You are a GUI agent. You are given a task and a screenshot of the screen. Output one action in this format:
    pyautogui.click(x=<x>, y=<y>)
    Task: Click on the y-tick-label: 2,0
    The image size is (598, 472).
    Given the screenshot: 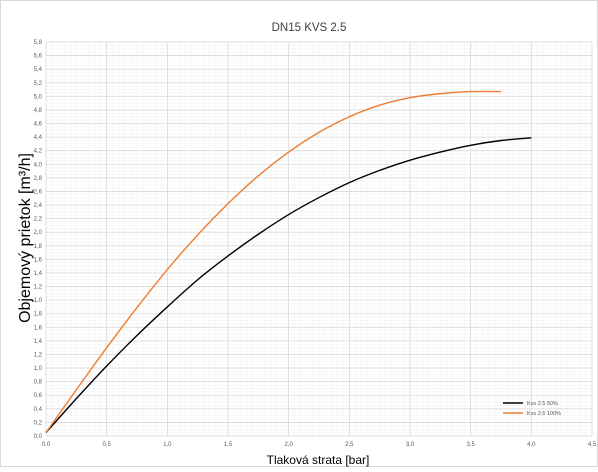 What is the action you would take?
    pyautogui.click(x=38, y=233)
    